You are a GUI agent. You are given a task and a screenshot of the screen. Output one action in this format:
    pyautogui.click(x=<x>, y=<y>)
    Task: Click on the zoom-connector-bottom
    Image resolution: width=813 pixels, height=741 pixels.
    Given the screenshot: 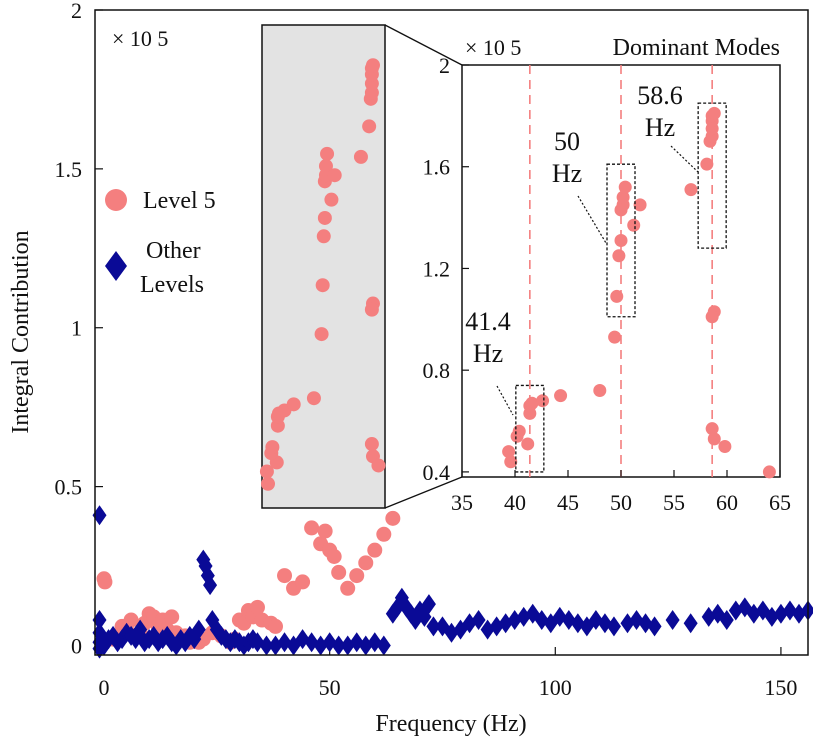 What is the action you would take?
    pyautogui.click(x=423, y=492)
    